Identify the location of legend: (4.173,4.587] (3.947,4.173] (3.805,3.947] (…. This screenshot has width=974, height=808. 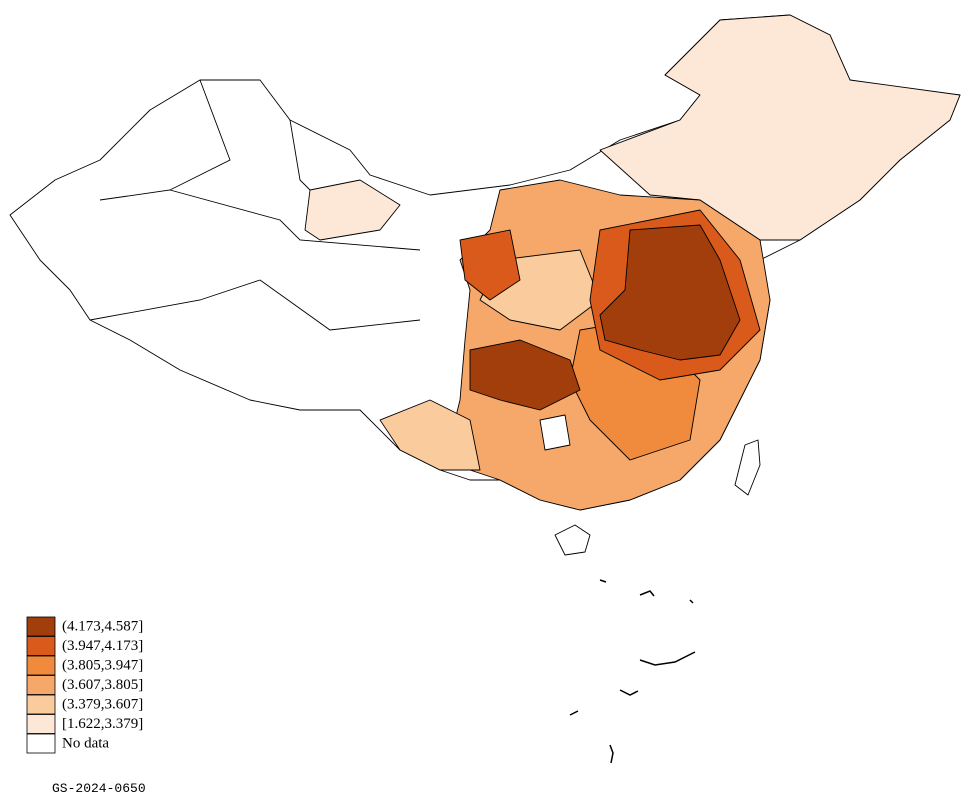
(84, 685).